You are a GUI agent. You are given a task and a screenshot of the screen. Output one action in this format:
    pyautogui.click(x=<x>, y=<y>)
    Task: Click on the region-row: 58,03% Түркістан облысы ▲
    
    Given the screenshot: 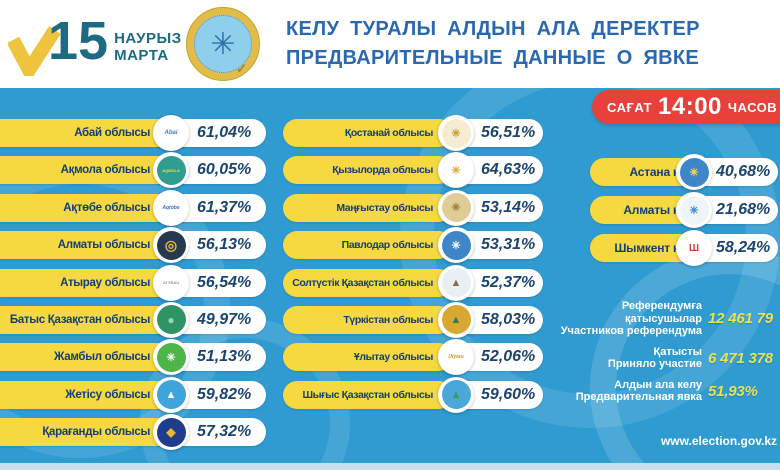 What is the action you would take?
    pyautogui.click(x=413, y=319)
    